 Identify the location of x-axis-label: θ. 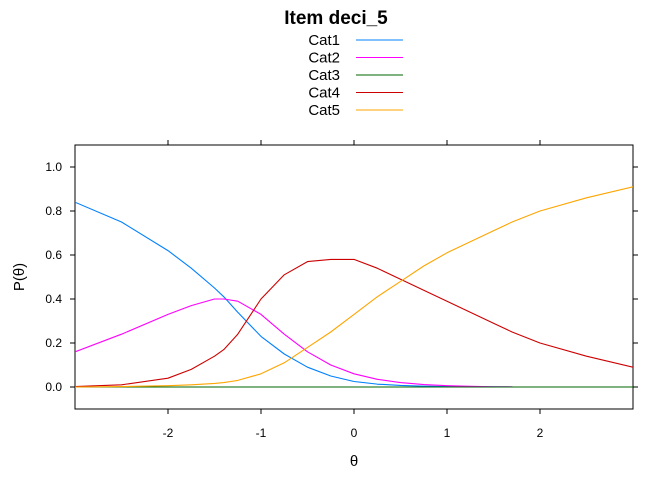
(354, 461).